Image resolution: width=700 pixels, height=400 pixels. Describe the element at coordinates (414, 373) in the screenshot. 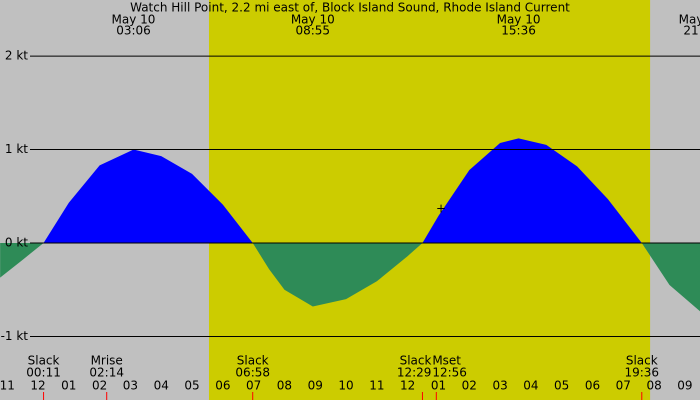

I see `event-time: 12:29` at that location.